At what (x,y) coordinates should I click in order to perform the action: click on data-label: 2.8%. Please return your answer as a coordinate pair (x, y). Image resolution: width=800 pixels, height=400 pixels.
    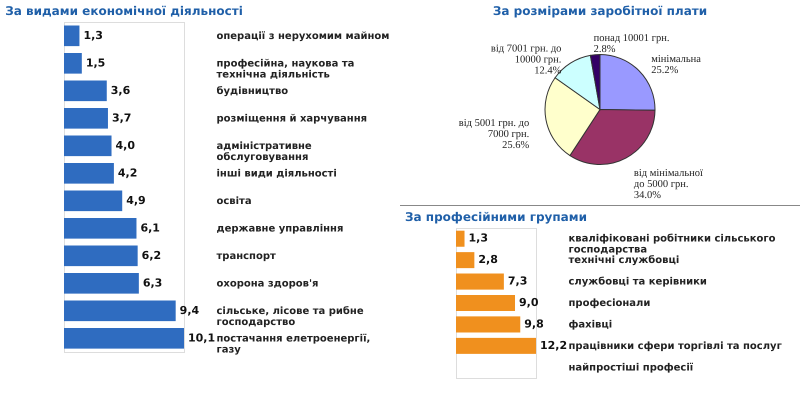
    Looking at the image, I should click on (605, 49).